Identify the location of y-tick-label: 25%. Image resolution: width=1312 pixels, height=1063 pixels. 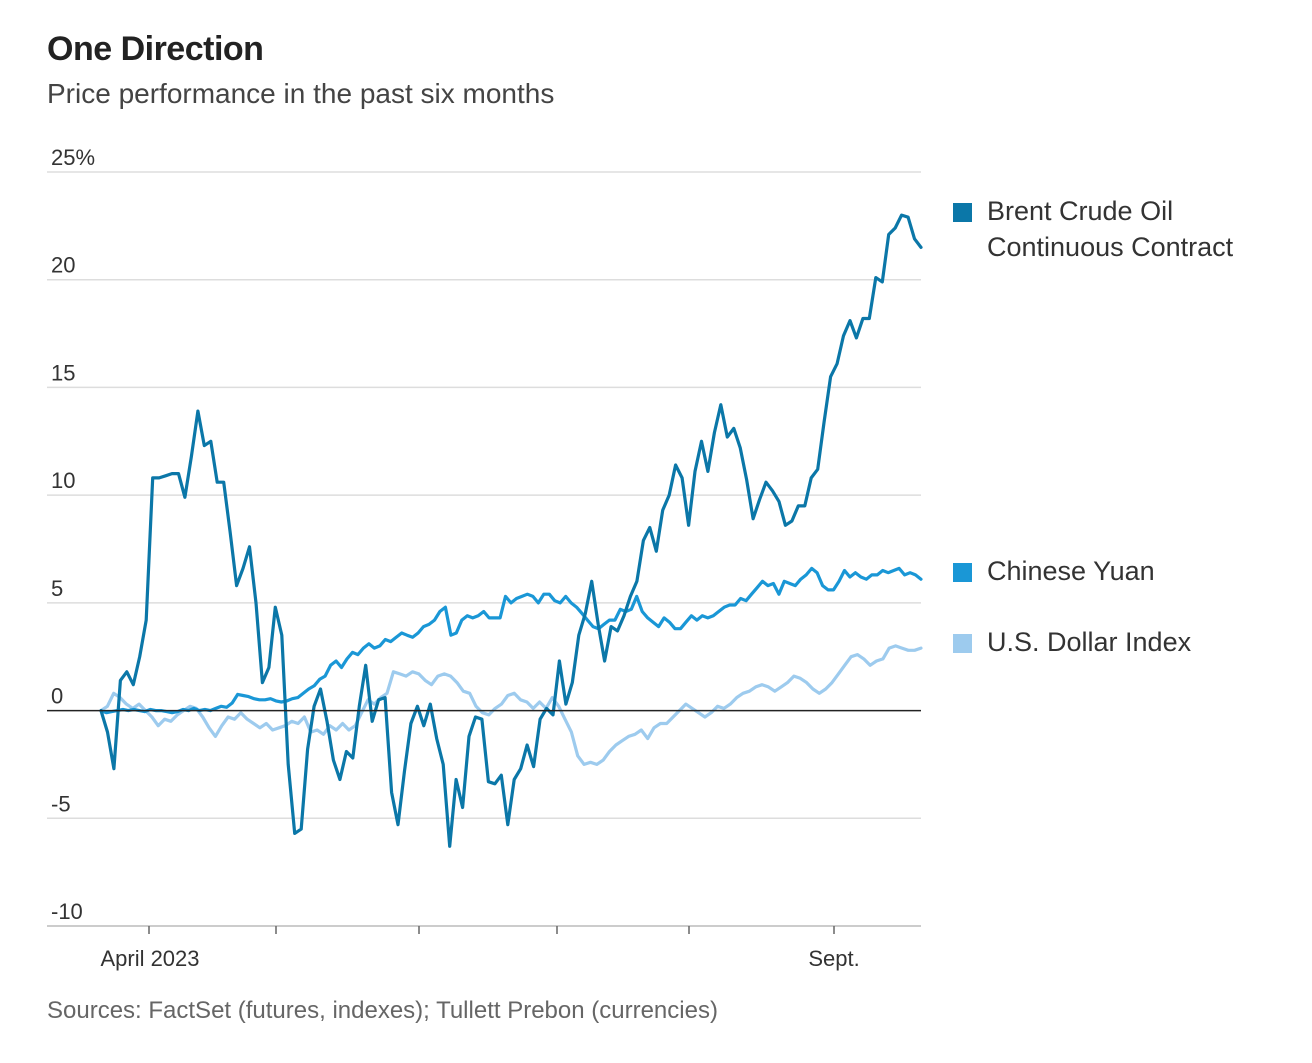
(73, 157).